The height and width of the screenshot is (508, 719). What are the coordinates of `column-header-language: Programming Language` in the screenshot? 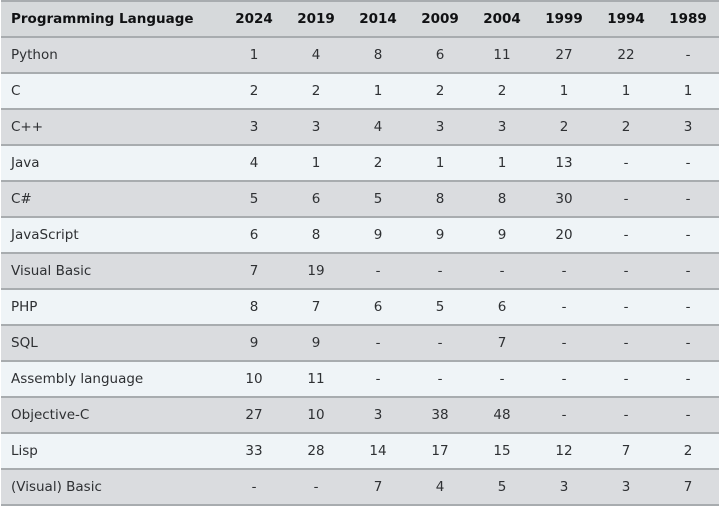 It's located at (112, 19).